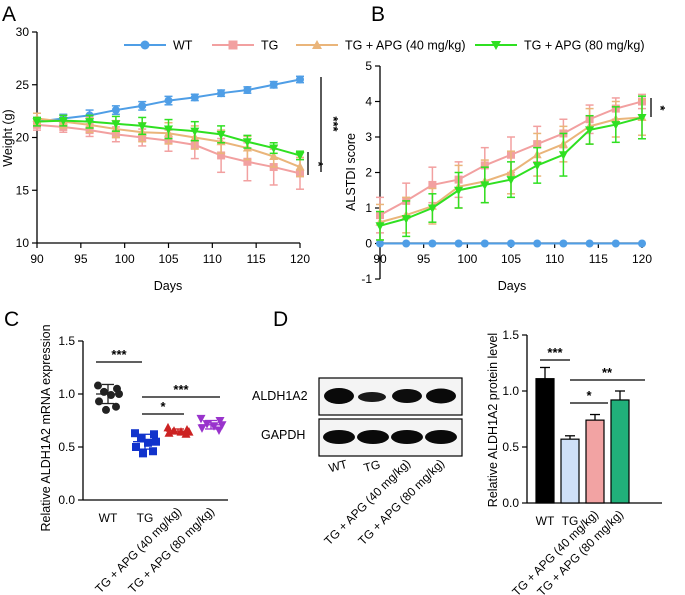 The width and height of the screenshot is (685, 595). Describe the element at coordinates (324, 126) in the screenshot. I see `panel-a-significance: *** *` at that location.